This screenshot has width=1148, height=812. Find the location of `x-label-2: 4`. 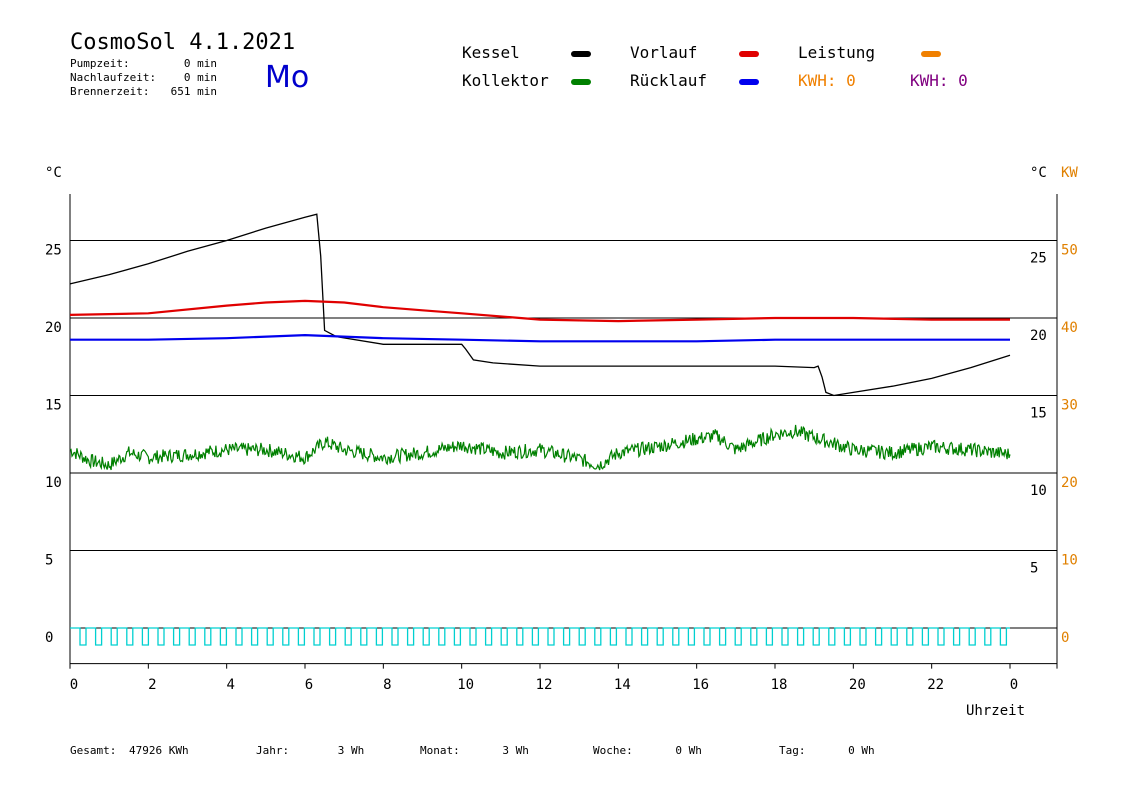

x-label-2: 4 is located at coordinates (230, 685).